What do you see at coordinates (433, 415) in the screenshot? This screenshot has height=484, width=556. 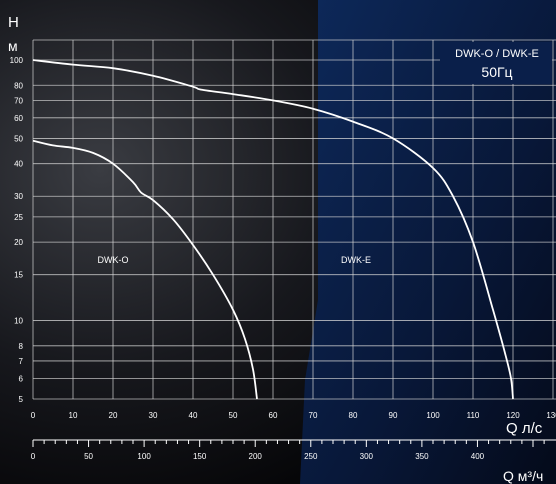 I see `x-tick-100: 100` at bounding box center [433, 415].